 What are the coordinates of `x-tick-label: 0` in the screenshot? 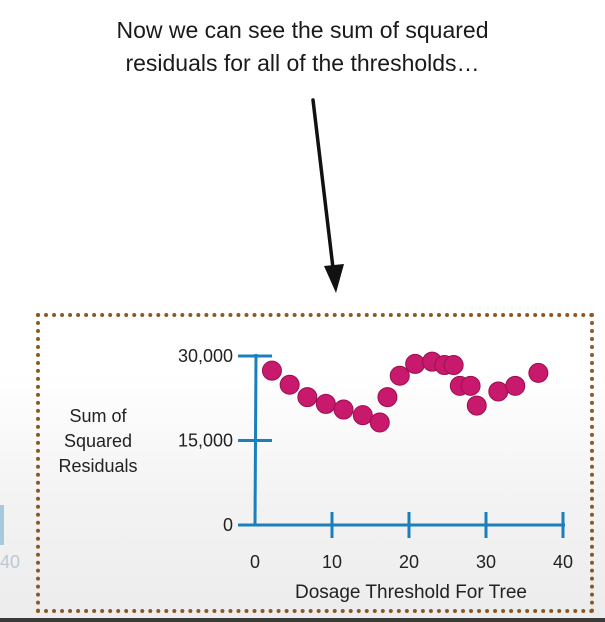 It's located at (255, 562).